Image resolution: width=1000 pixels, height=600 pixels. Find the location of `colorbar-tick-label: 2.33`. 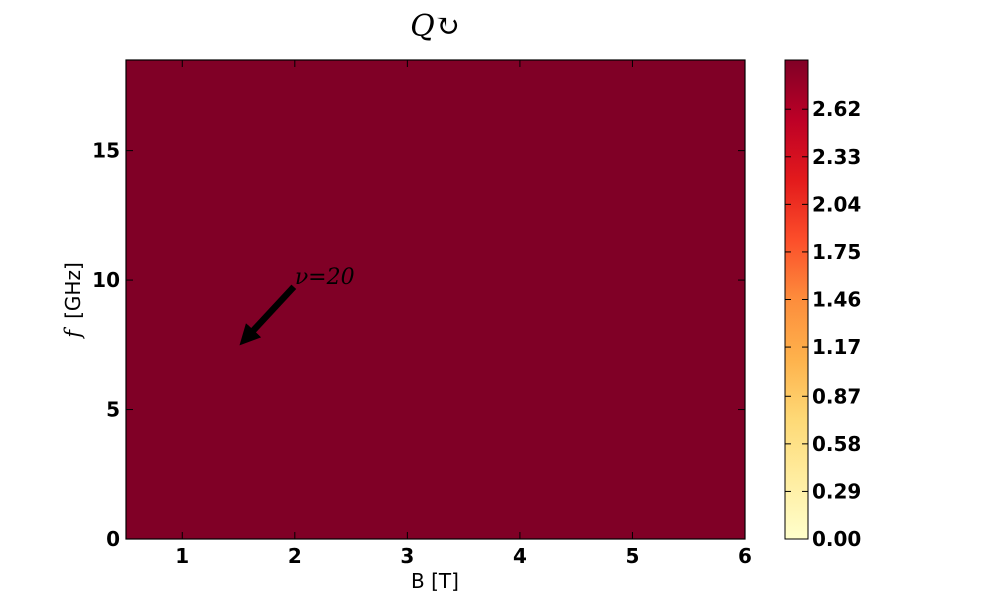

colorbar-tick-label: 2.33 is located at coordinates (836, 157).